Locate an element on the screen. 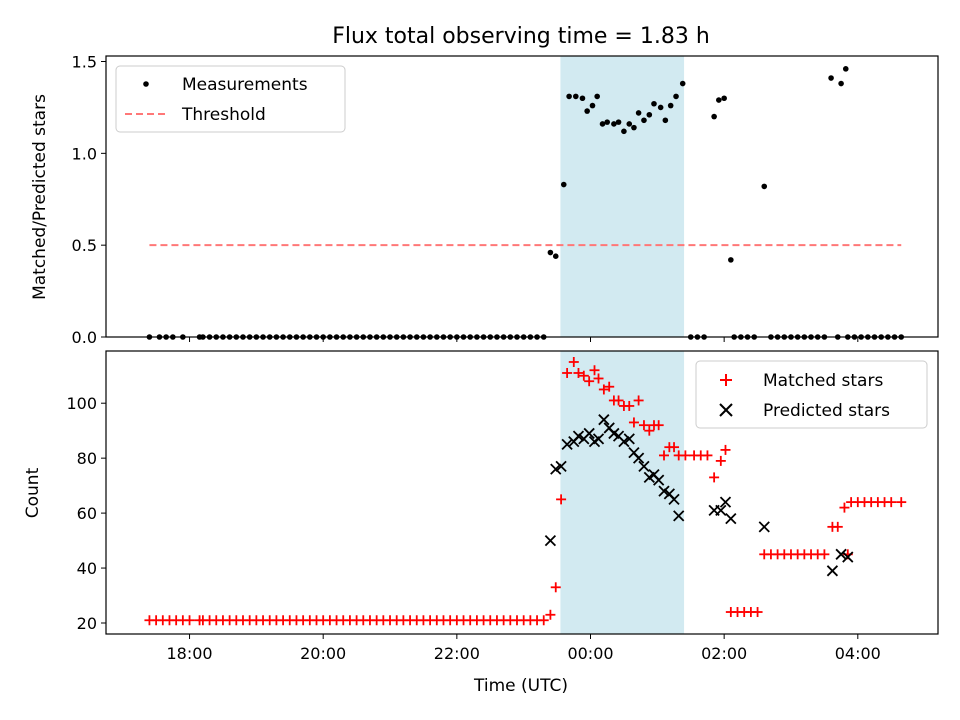 The image size is (960, 720). y-tick-label: 100 is located at coordinates (81, 403).